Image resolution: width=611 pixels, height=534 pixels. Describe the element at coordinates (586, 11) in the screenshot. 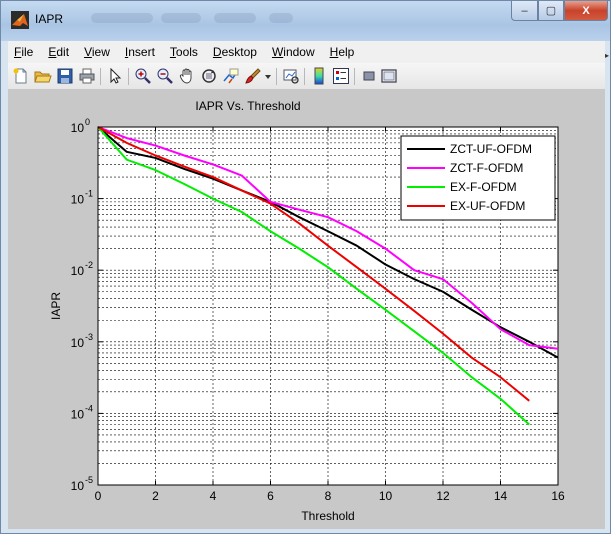

I see `close-button: X` at that location.